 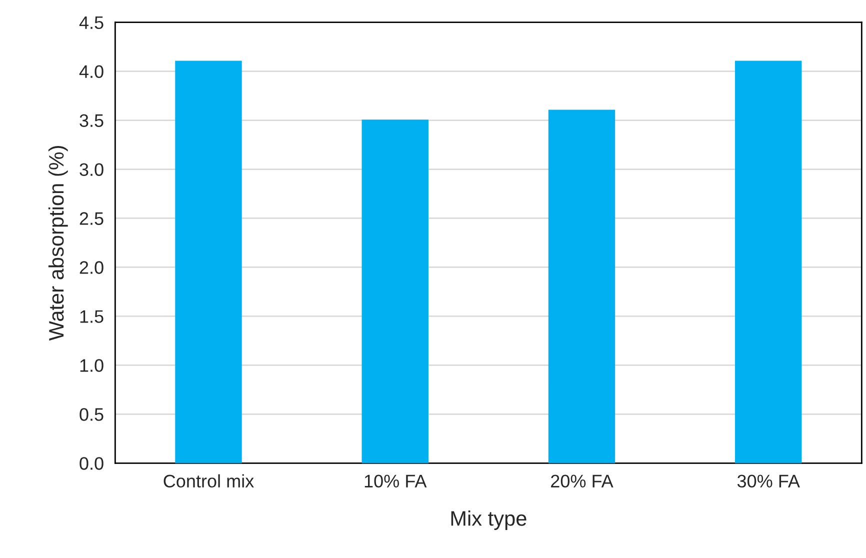 What do you see at coordinates (92, 414) in the screenshot?
I see `y-tick-label: 0.5` at bounding box center [92, 414].